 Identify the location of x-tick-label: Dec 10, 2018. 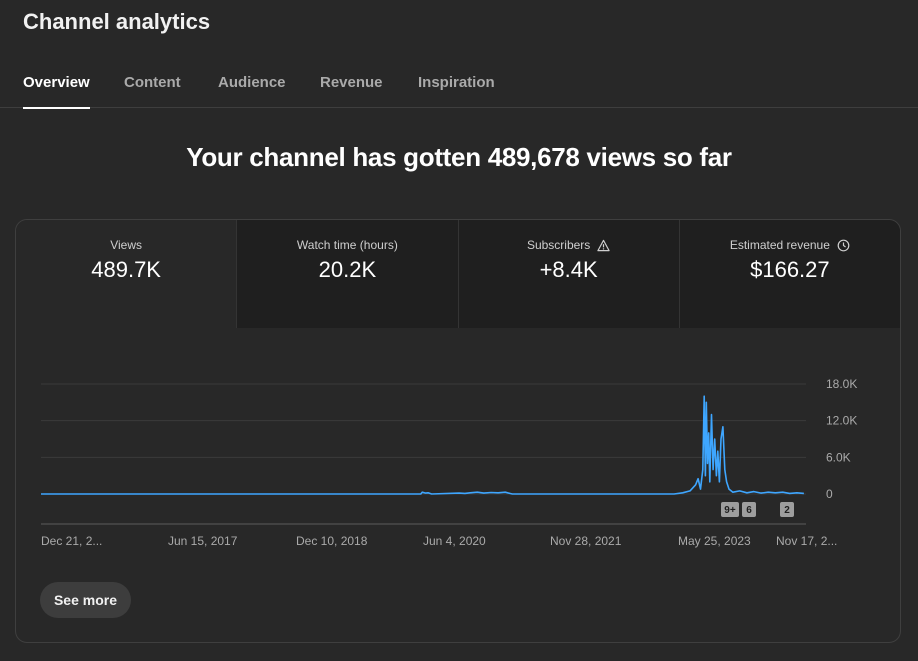
(332, 541).